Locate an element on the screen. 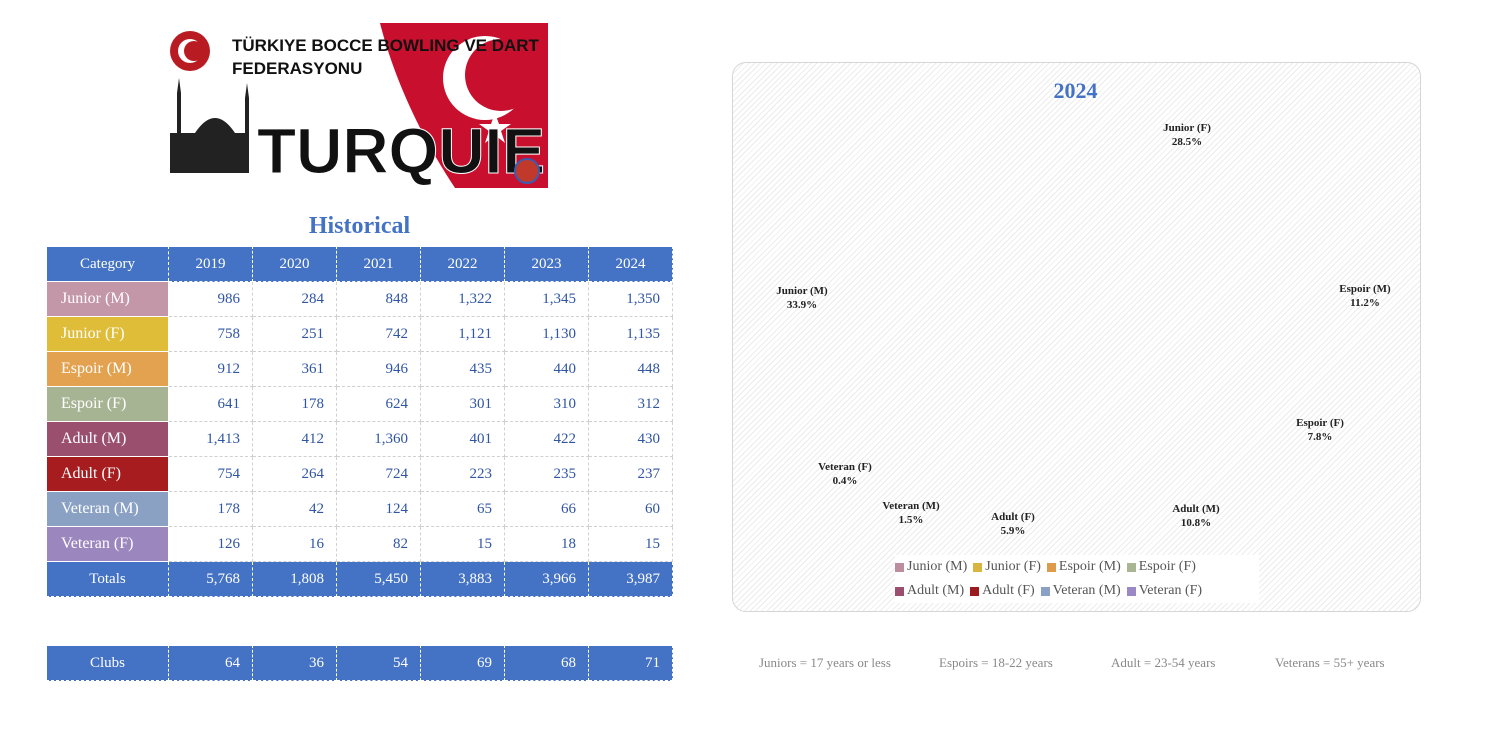  category-cell: Espoir (M) is located at coordinates (107, 369).